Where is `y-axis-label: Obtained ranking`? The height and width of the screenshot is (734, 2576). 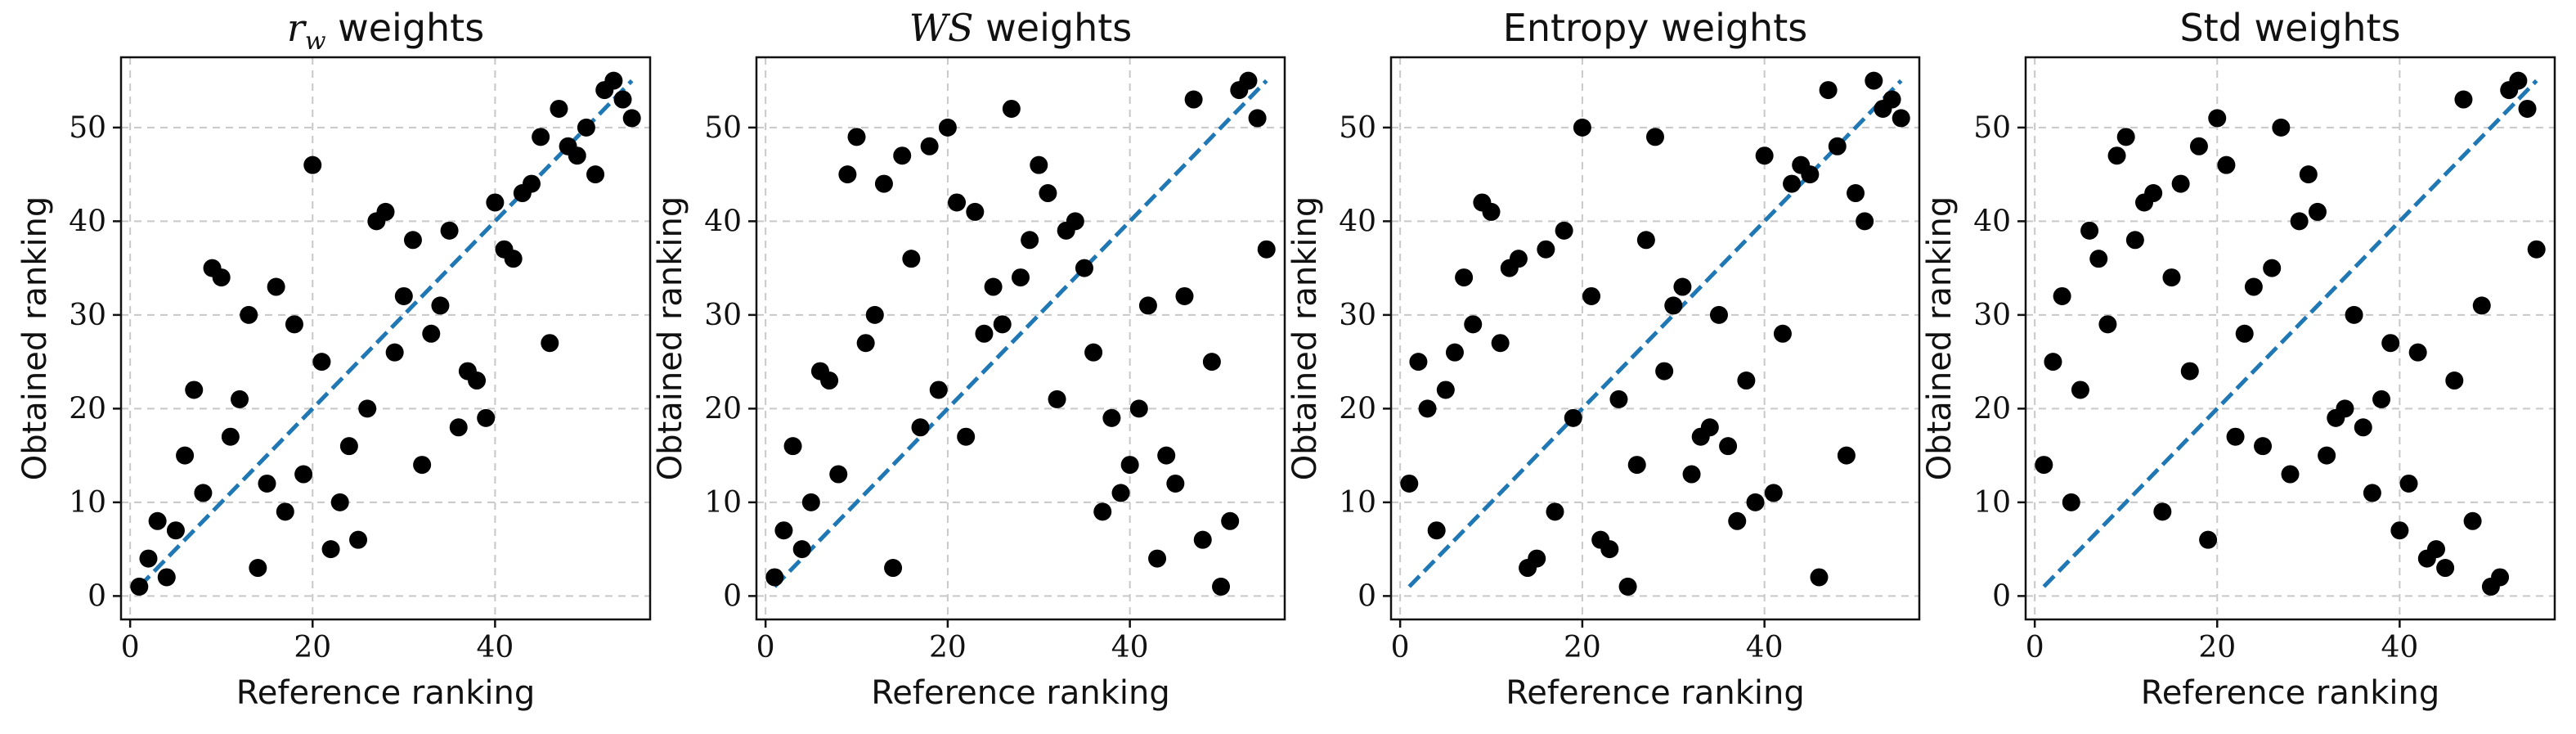
y-axis-label: Obtained ranking is located at coordinates (35, 338).